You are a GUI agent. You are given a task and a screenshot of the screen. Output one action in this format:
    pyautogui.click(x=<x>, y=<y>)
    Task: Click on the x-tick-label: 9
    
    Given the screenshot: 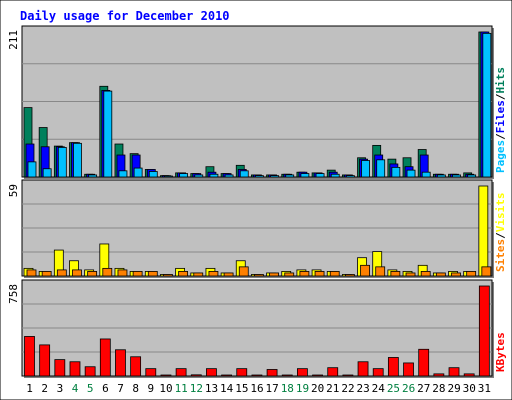 What is the action you would take?
    pyautogui.click(x=151, y=388)
    